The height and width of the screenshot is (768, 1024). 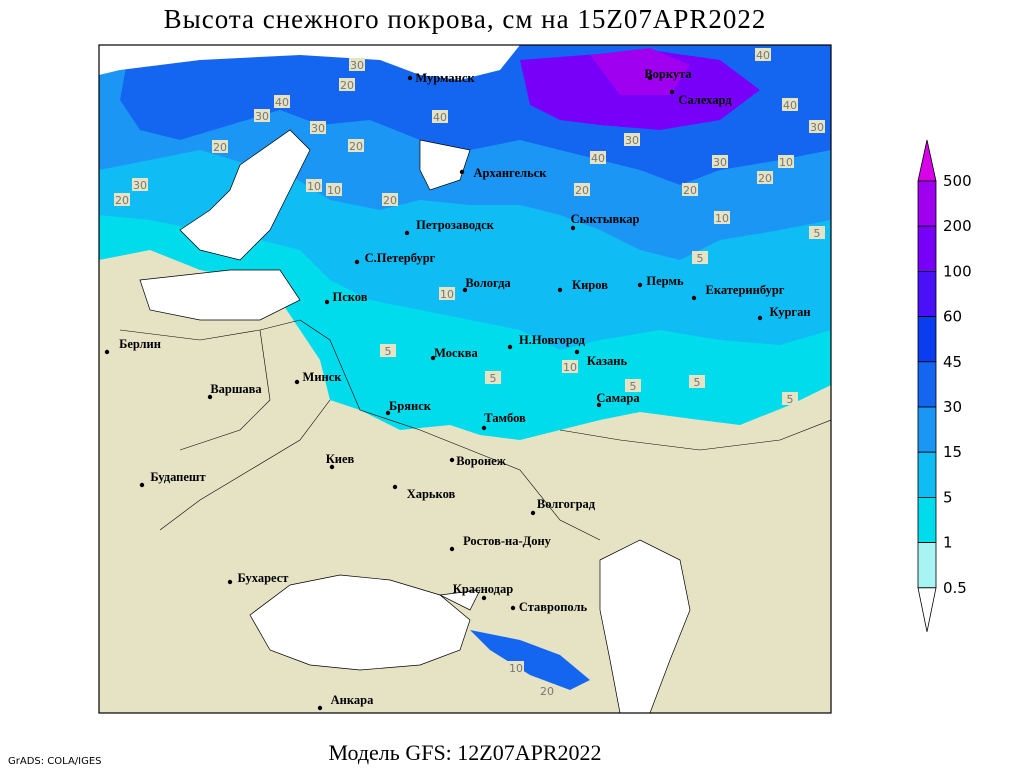 I want to click on contour-label: 40, so click(x=282, y=102).